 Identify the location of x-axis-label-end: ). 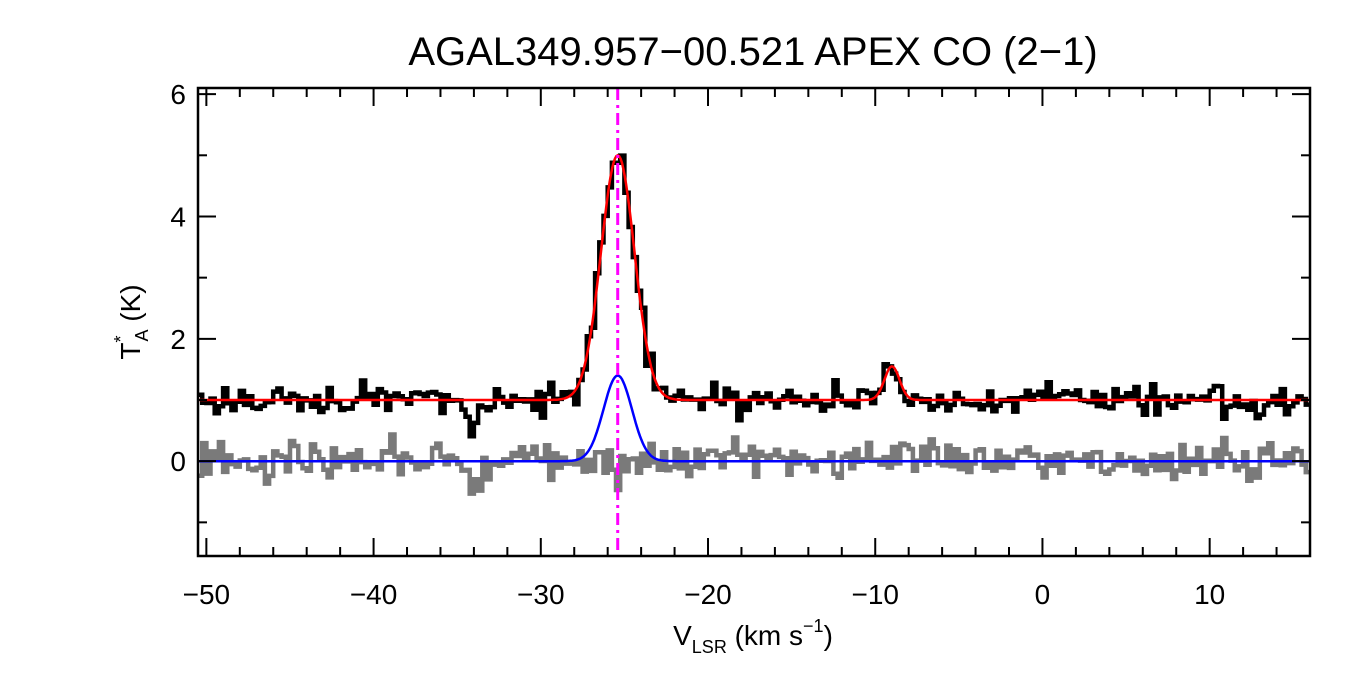
(828, 635).